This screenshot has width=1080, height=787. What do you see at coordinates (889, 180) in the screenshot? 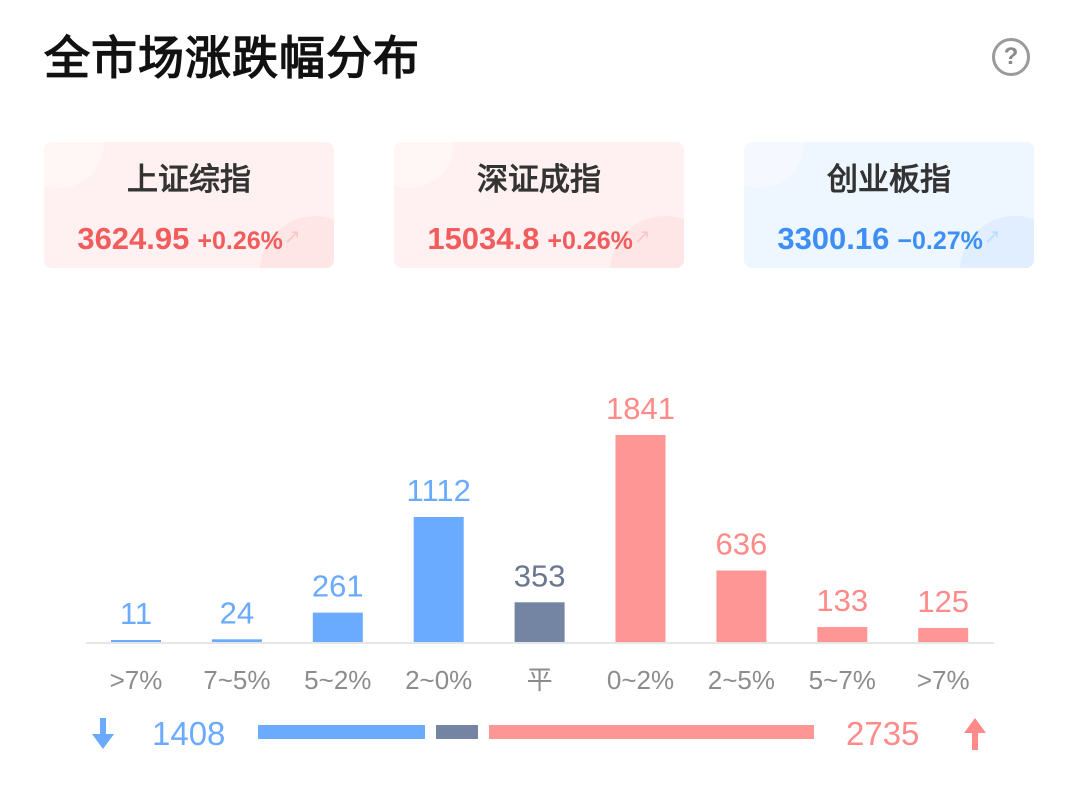
I see `index-name: 创业板指` at bounding box center [889, 180].